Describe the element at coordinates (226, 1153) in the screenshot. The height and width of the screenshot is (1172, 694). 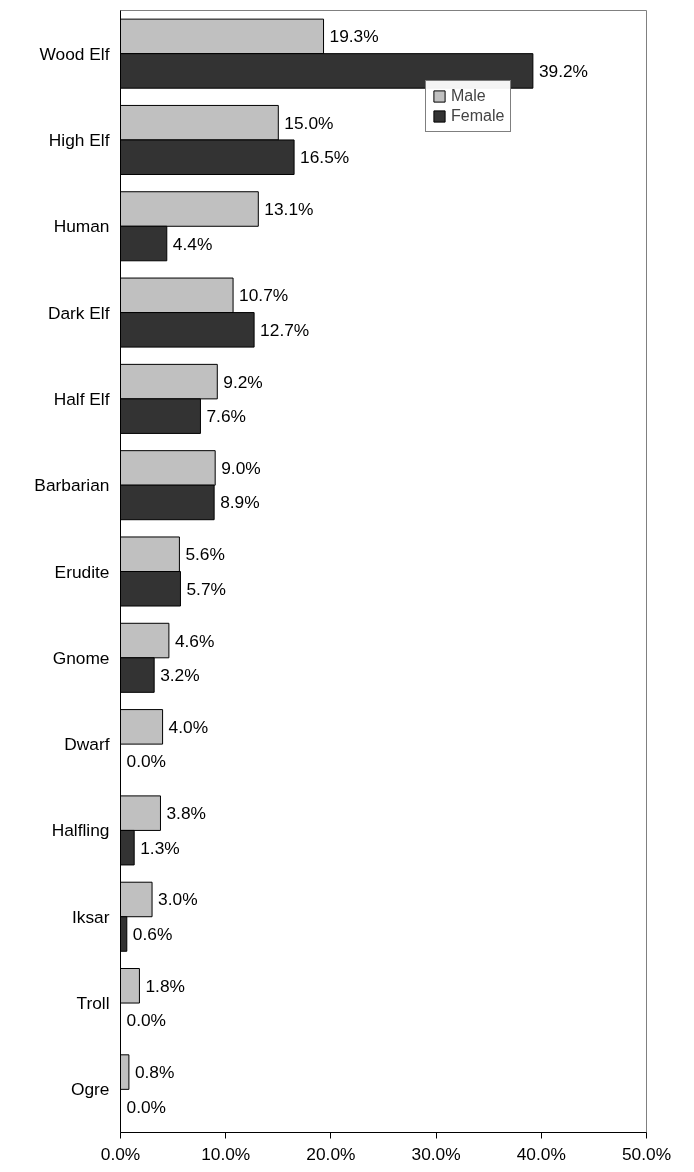
I see `x-tick-label: 10.0%` at that location.